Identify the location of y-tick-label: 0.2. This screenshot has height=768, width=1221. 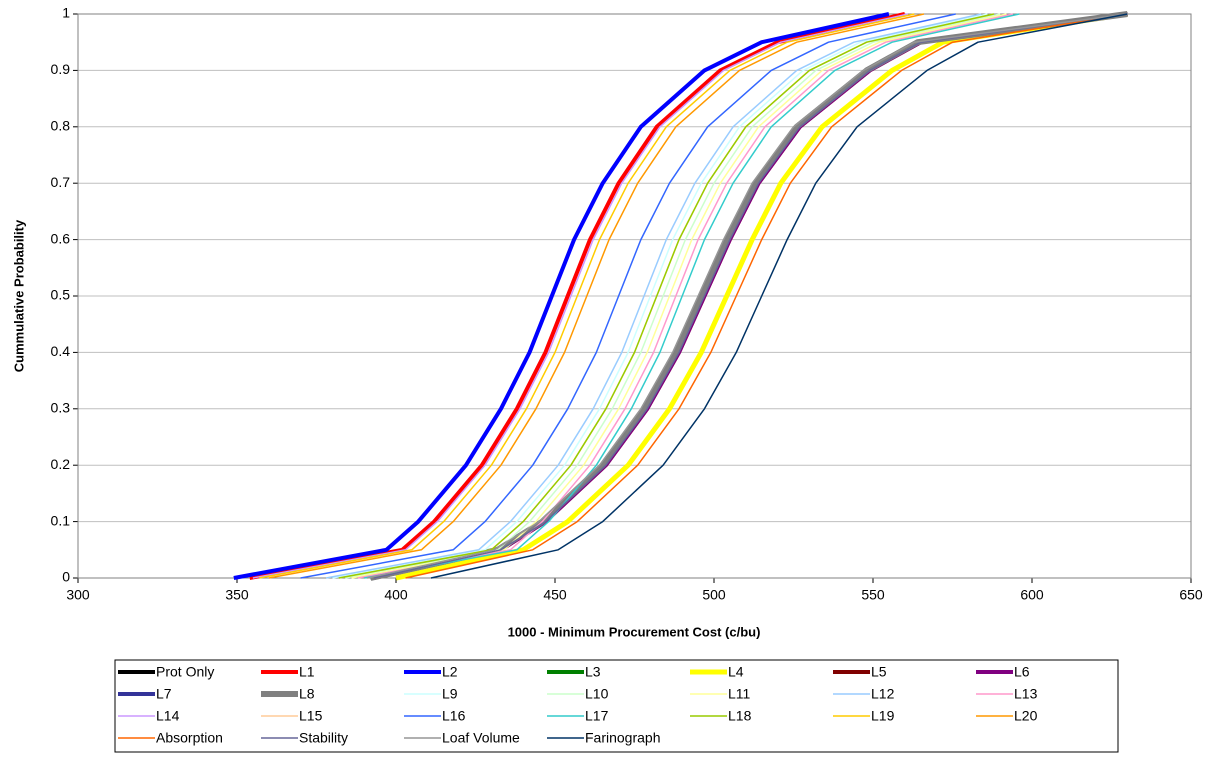
(61, 464).